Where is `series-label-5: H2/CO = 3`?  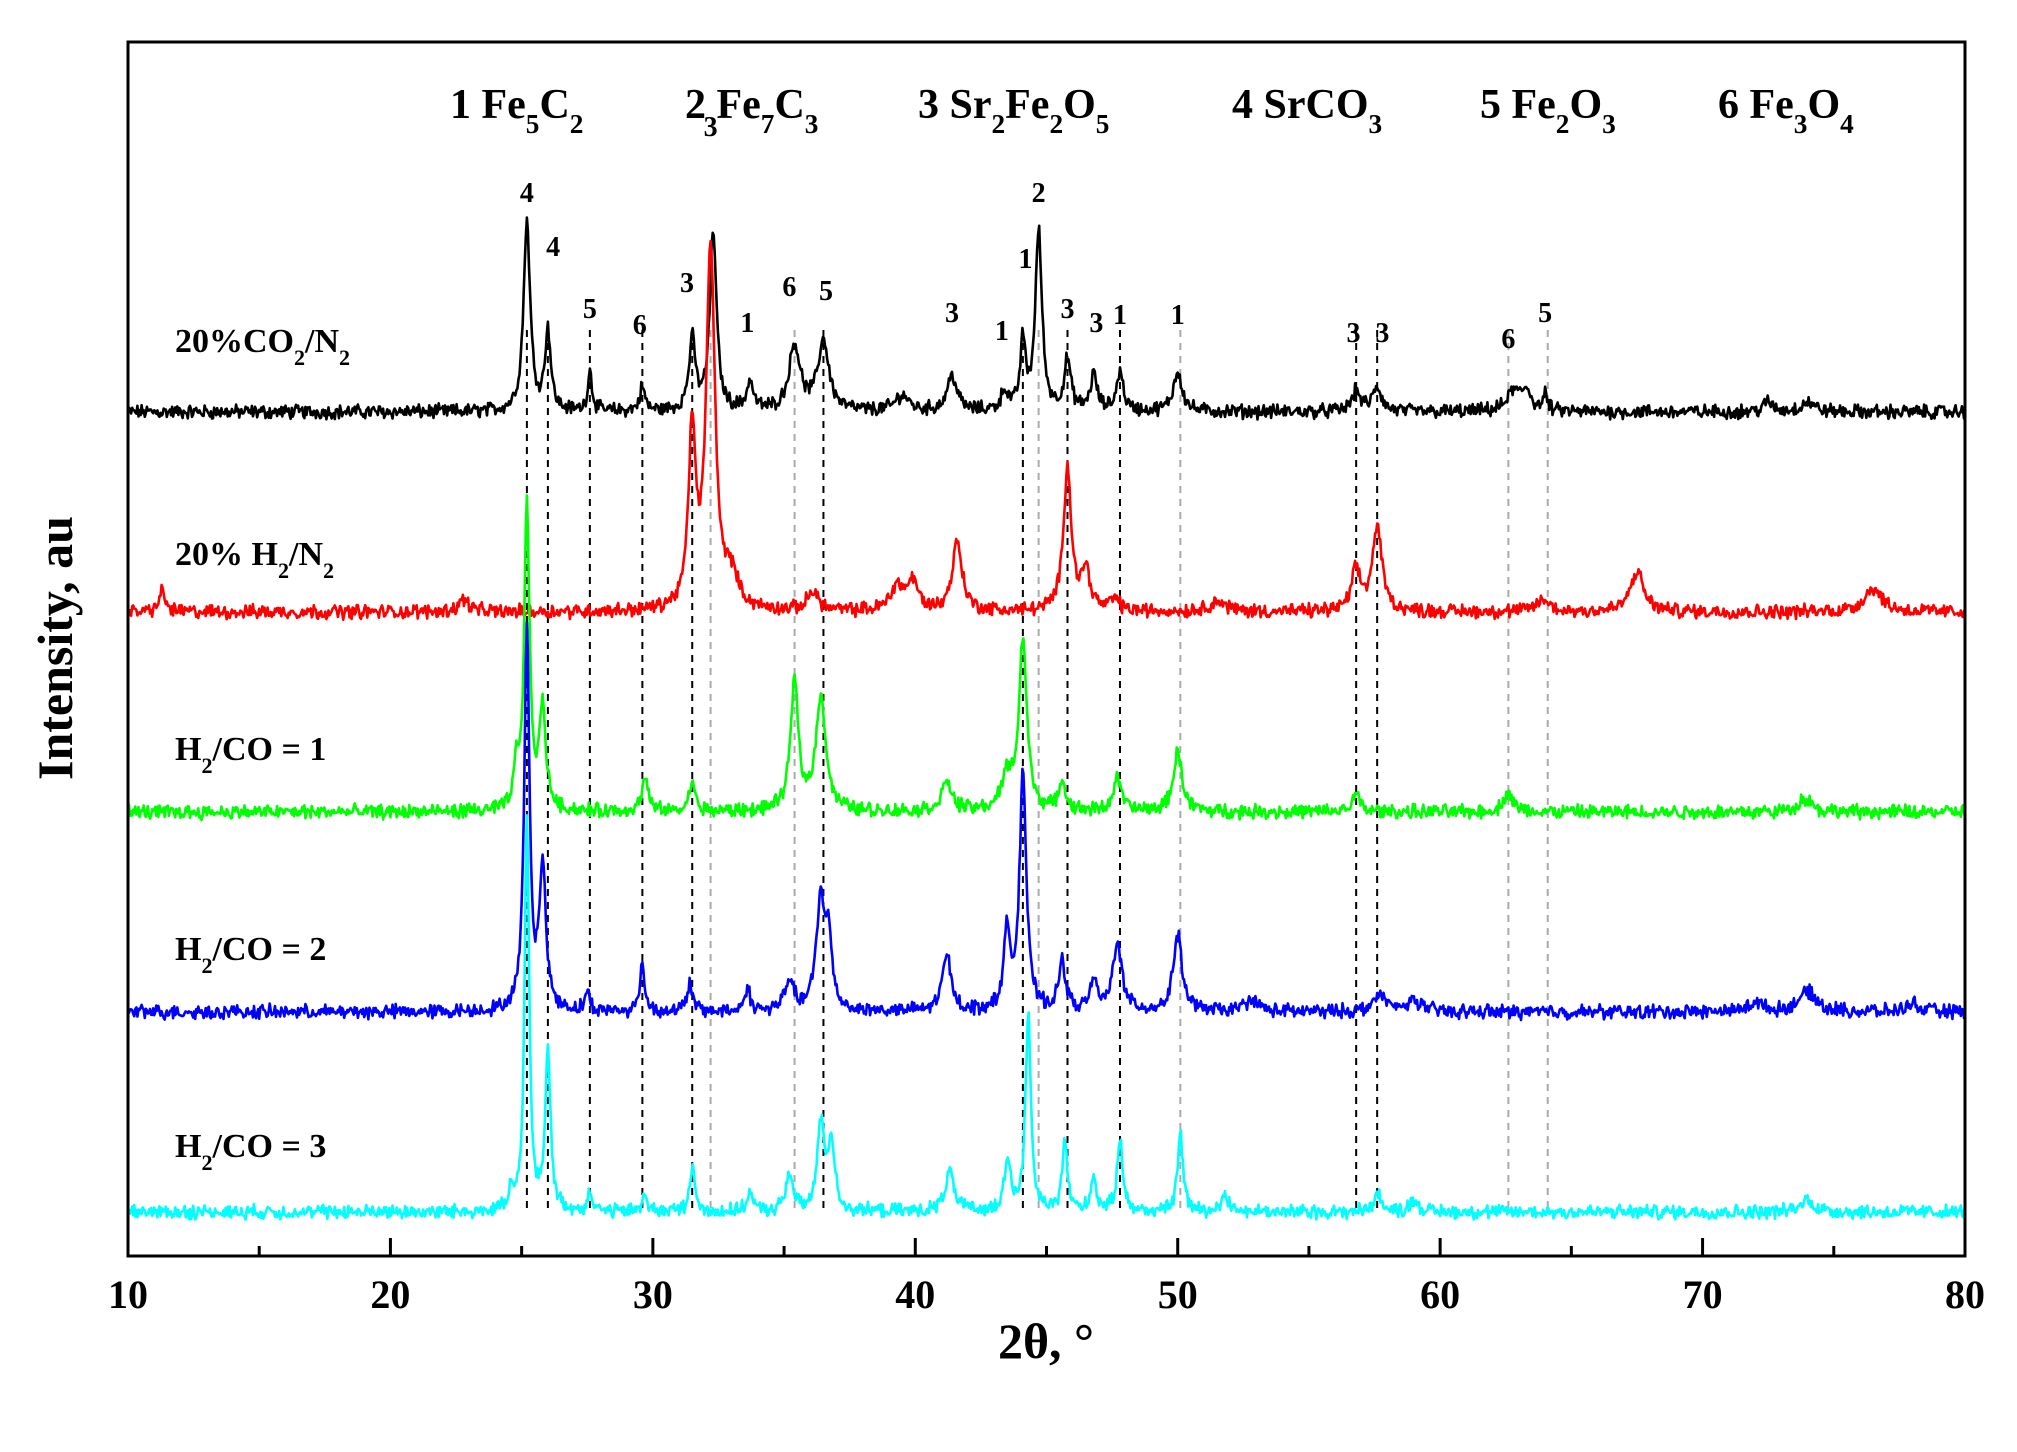 series-label-5: H2/CO = 3 is located at coordinates (250, 1151).